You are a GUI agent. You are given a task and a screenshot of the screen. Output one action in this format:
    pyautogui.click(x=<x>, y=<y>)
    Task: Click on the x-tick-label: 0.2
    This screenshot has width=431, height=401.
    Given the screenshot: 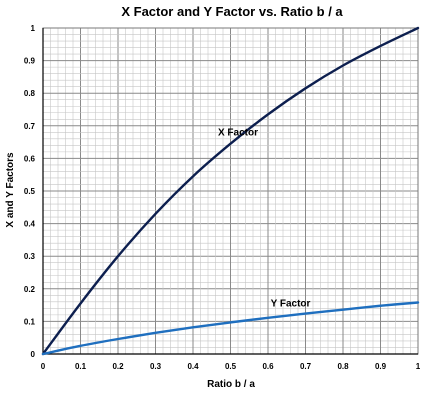 What is the action you would take?
    pyautogui.click(x=118, y=366)
    